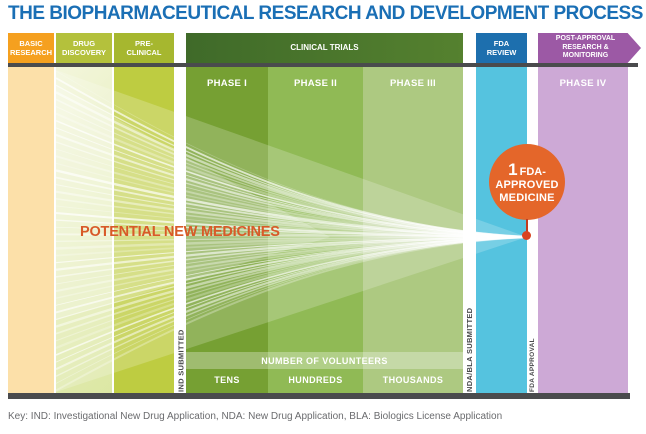  Describe the element at coordinates (532, 171) in the screenshot. I see `badge-fda-text: FDA-` at that location.